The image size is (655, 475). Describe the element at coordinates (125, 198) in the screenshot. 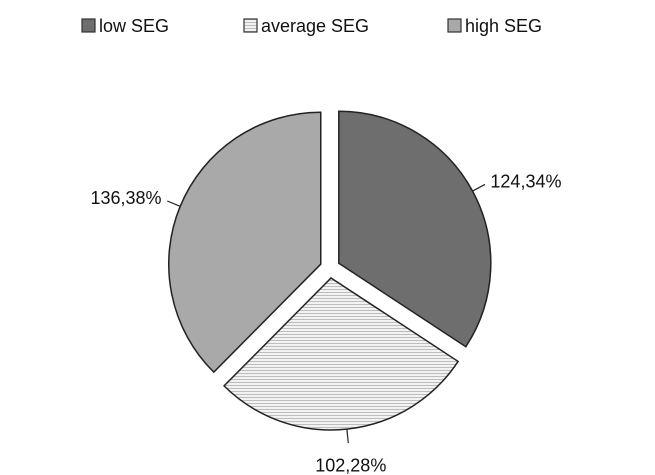

I see `data-label: 136,38%` at that location.